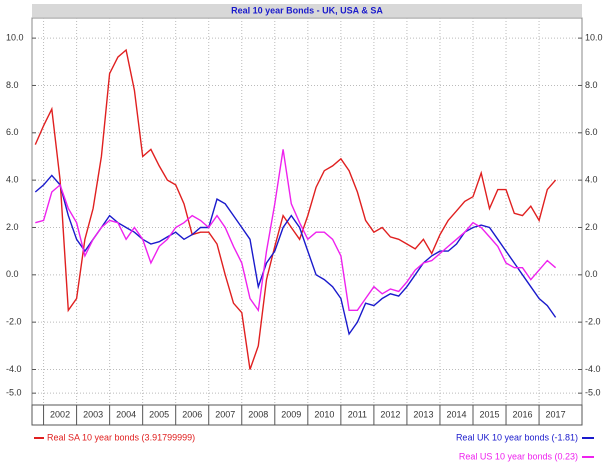 The image size is (605, 464). What do you see at coordinates (12, 227) in the screenshot?
I see `y-tick-label: 2.0` at bounding box center [12, 227].